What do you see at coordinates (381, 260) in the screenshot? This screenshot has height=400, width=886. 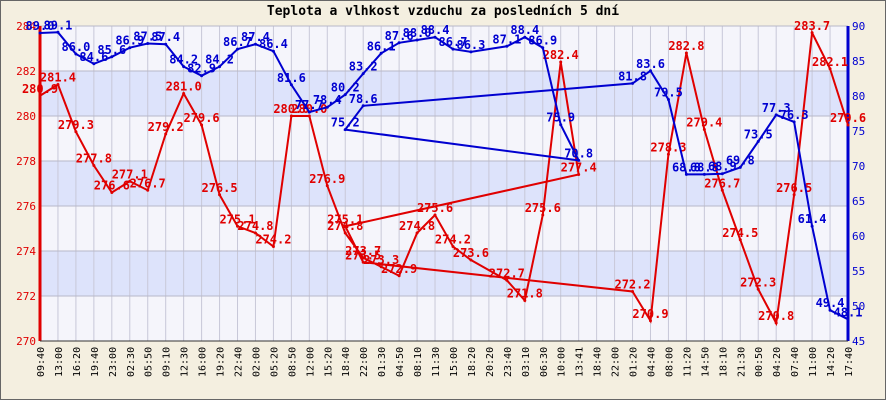 I see `temperature-data-label: 273.3` at bounding box center [381, 260].